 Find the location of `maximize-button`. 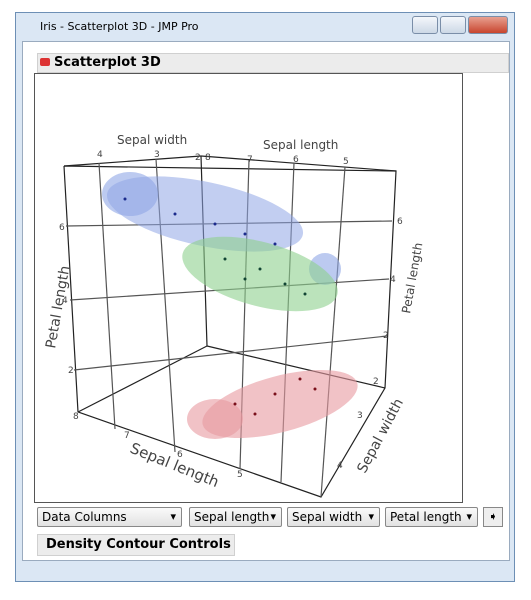

maximize-button is located at coordinates (453, 25).